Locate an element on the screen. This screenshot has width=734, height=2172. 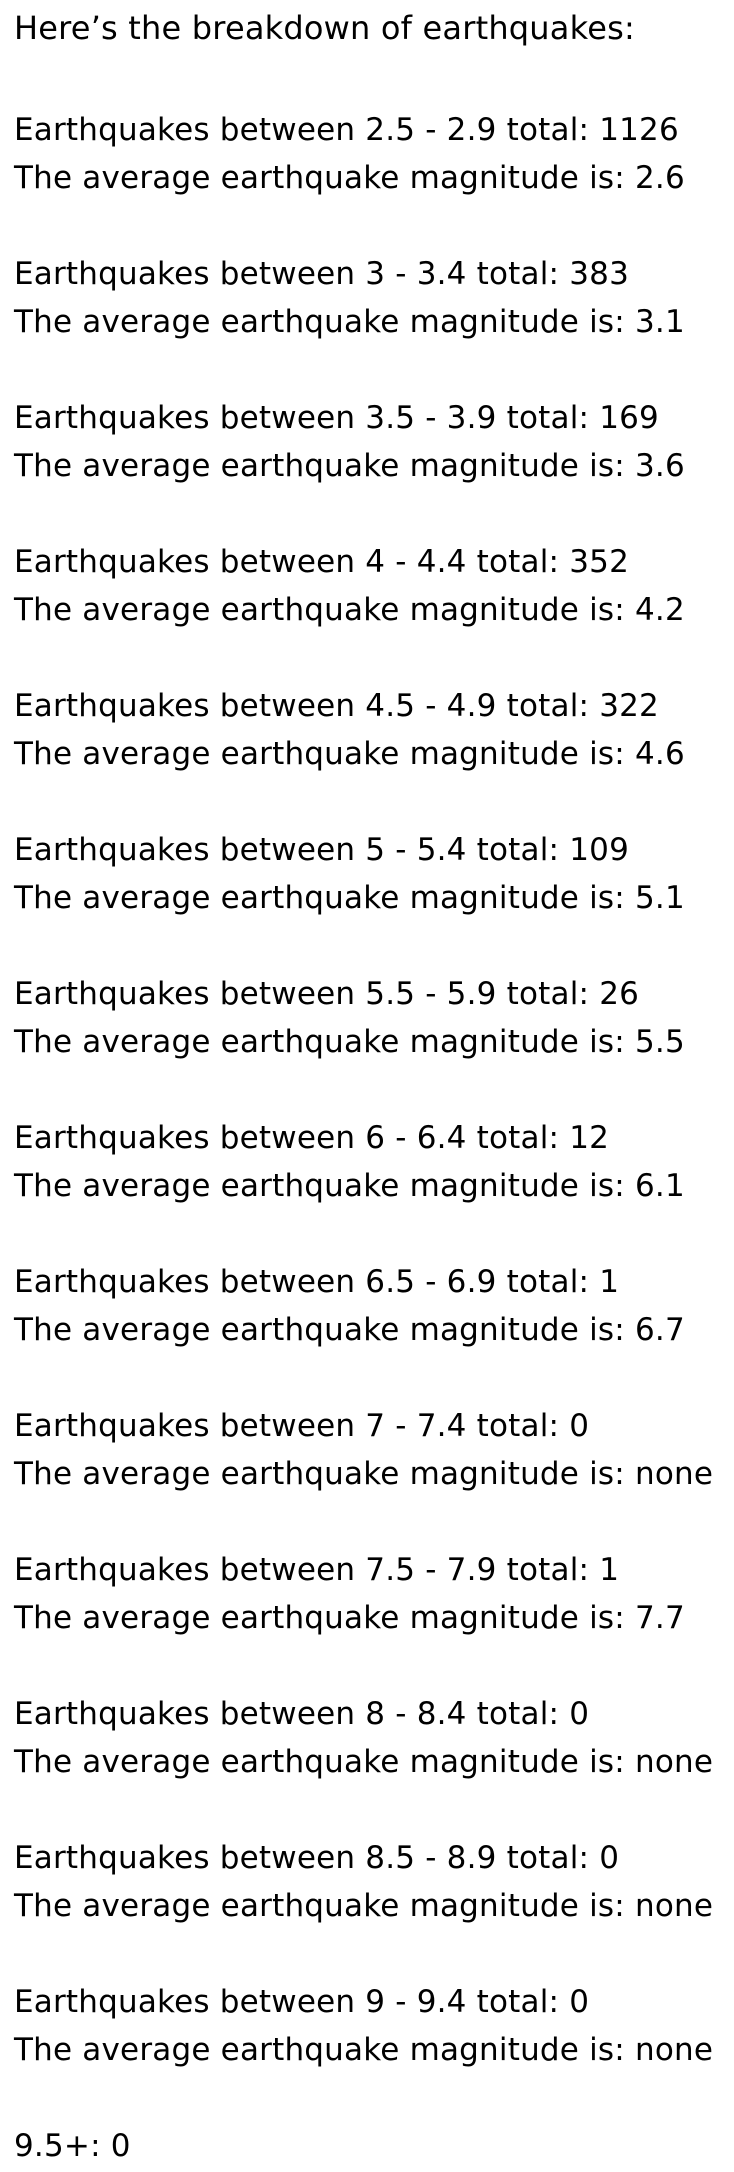
range-total-line: Earthquakes between 6.5 - 6.9 total: 1 is located at coordinates (317, 1282).